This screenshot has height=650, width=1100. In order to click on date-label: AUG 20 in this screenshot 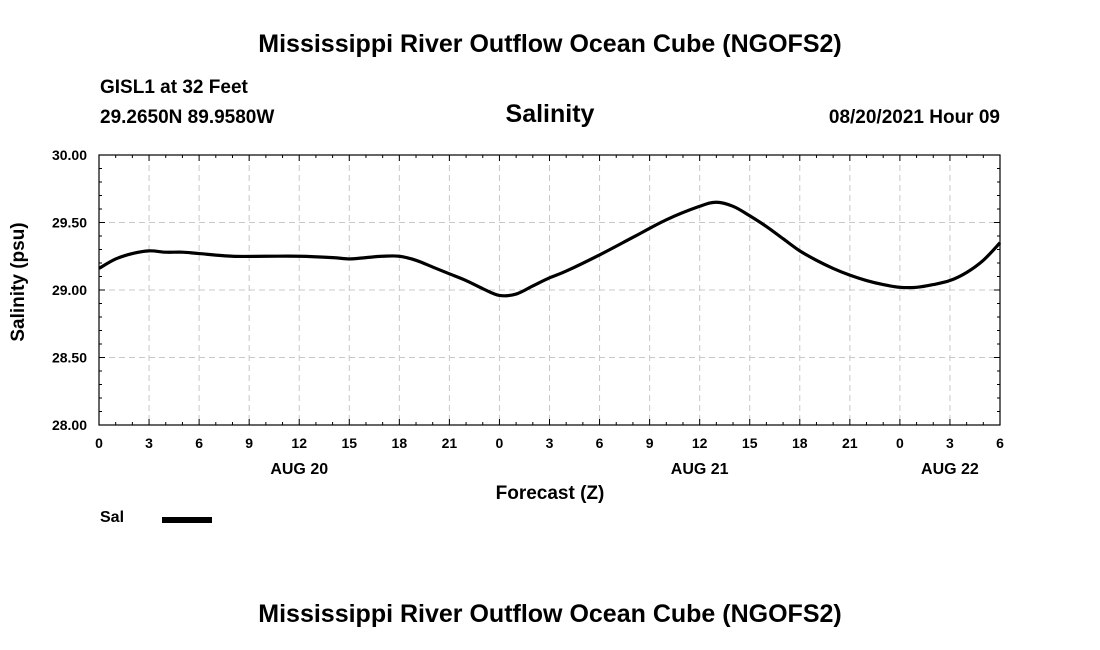, I will do `click(299, 469)`.